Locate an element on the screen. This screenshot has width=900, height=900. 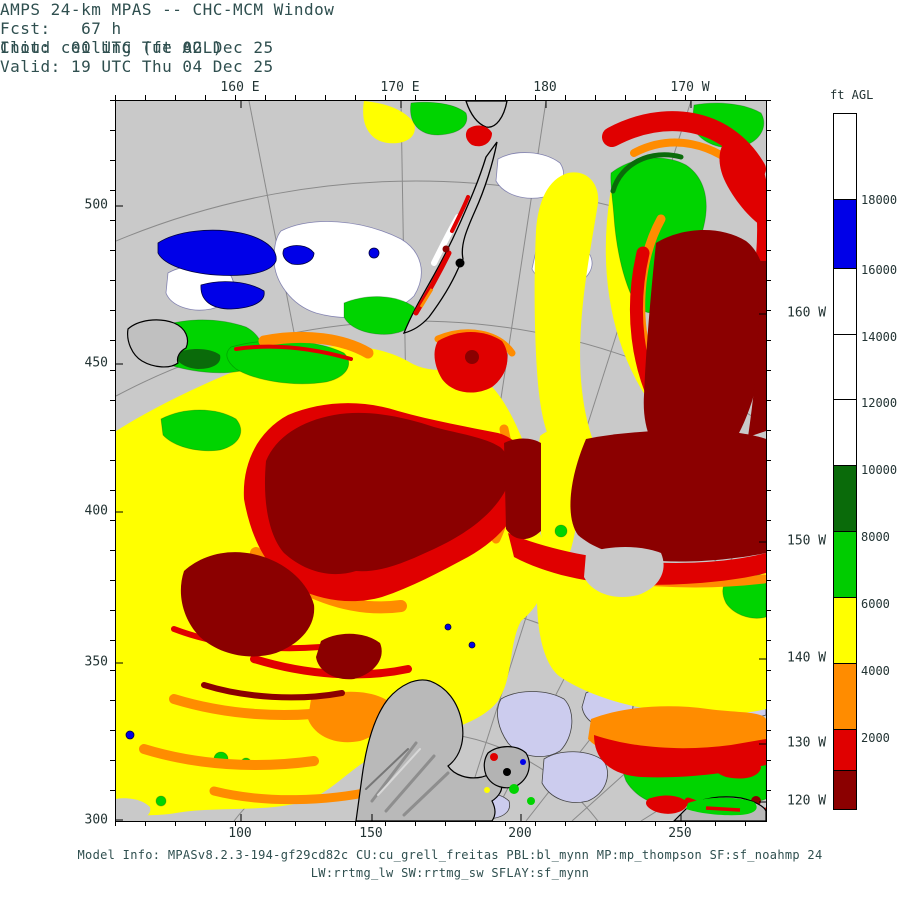
forecast-hour: Fcst: 67 h is located at coordinates (61, 28).